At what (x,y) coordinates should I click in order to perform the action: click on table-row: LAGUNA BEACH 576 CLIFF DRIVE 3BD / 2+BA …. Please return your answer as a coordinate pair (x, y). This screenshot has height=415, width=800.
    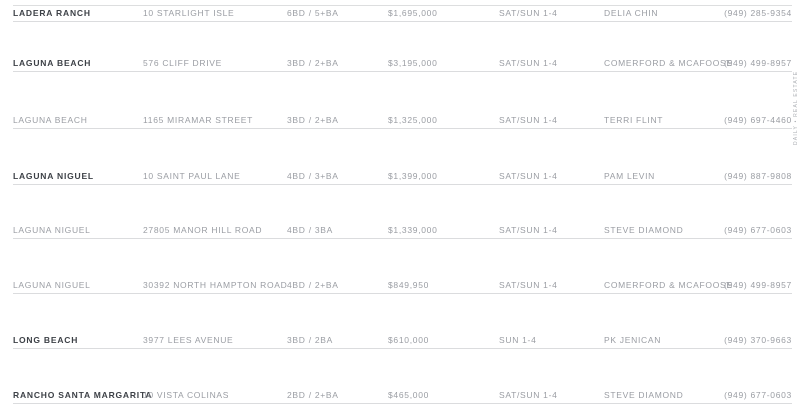
    Looking at the image, I should click on (402, 61).